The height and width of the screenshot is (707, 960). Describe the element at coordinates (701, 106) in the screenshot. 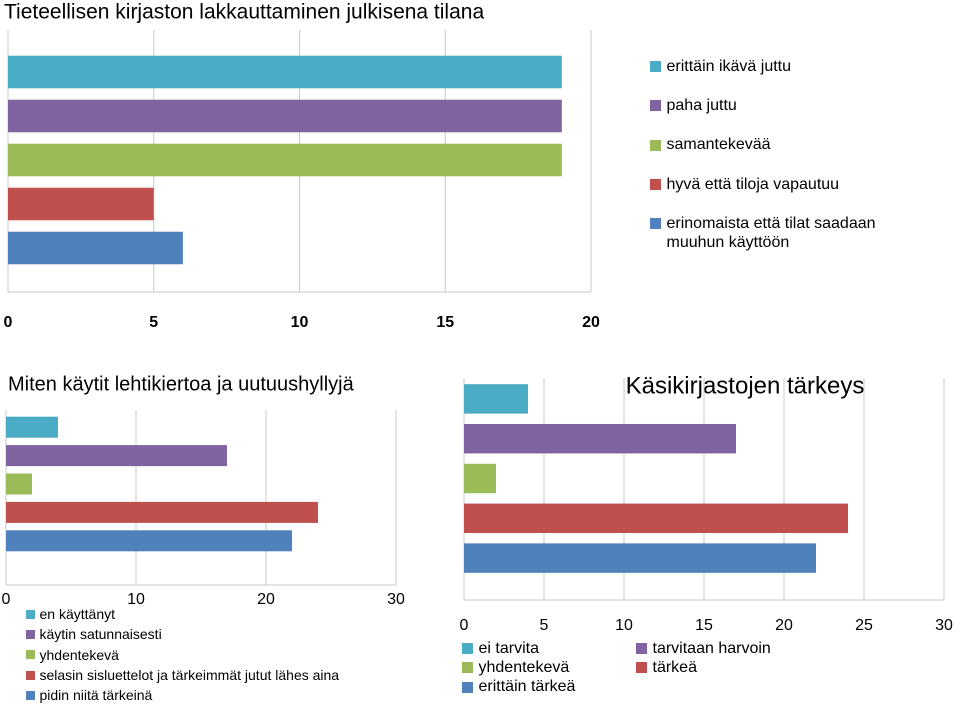

I see `legend-label: paha juttu` at that location.